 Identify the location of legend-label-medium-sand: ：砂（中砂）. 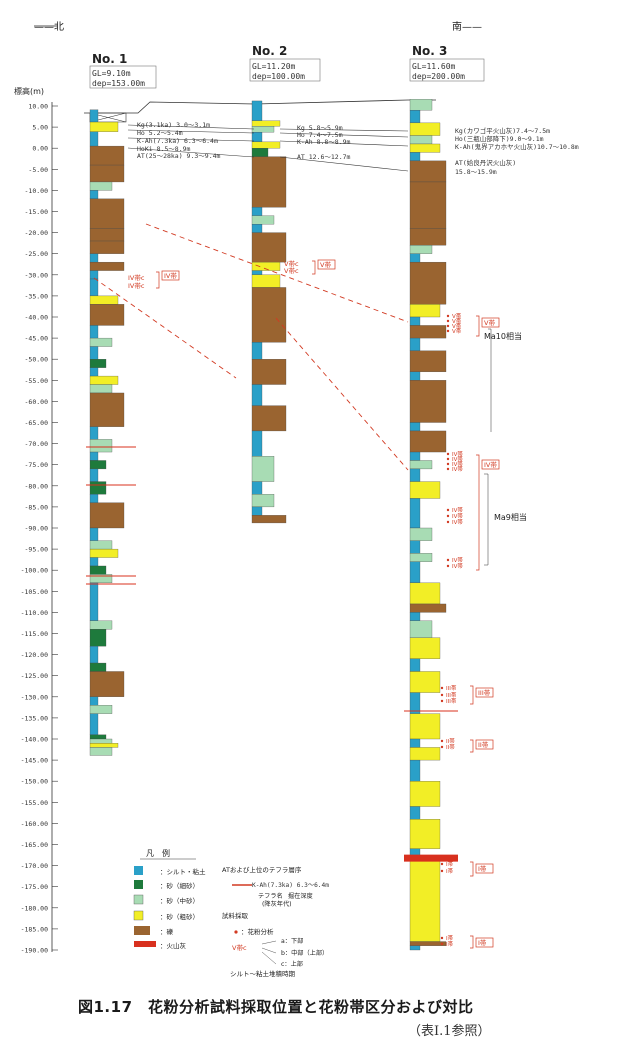
(179, 900).